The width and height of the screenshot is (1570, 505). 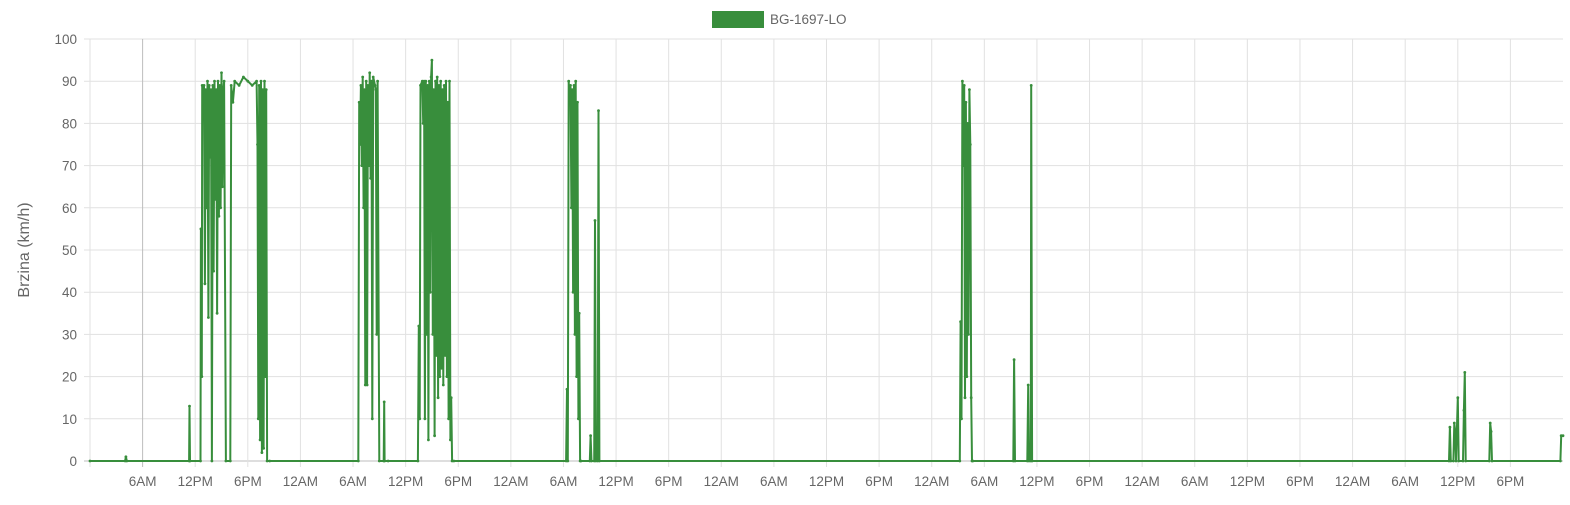 I want to click on y-tick-label: 20, so click(x=69, y=377).